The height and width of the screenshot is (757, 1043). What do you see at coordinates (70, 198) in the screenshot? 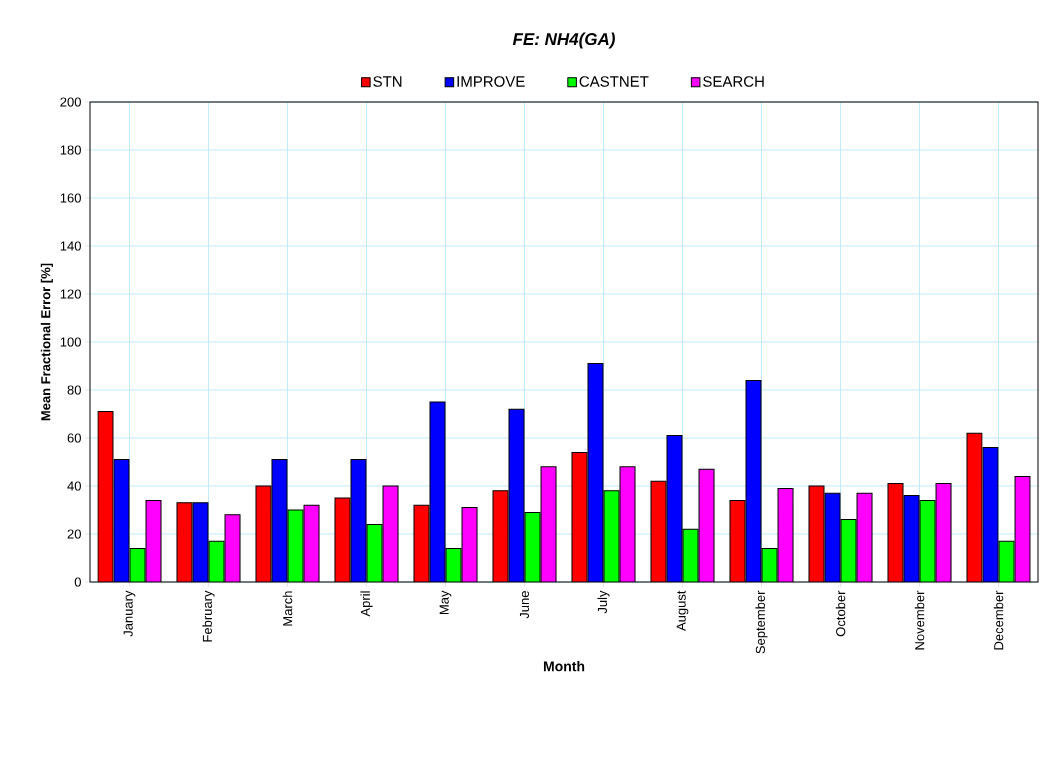
I see `y-tick-label: 160` at bounding box center [70, 198].